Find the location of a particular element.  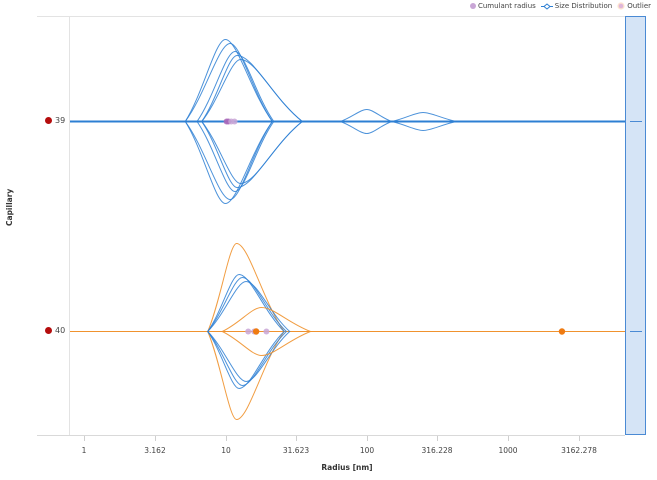

legend-item-cumulant-radius: Cumulant radius is located at coordinates (502, 6).